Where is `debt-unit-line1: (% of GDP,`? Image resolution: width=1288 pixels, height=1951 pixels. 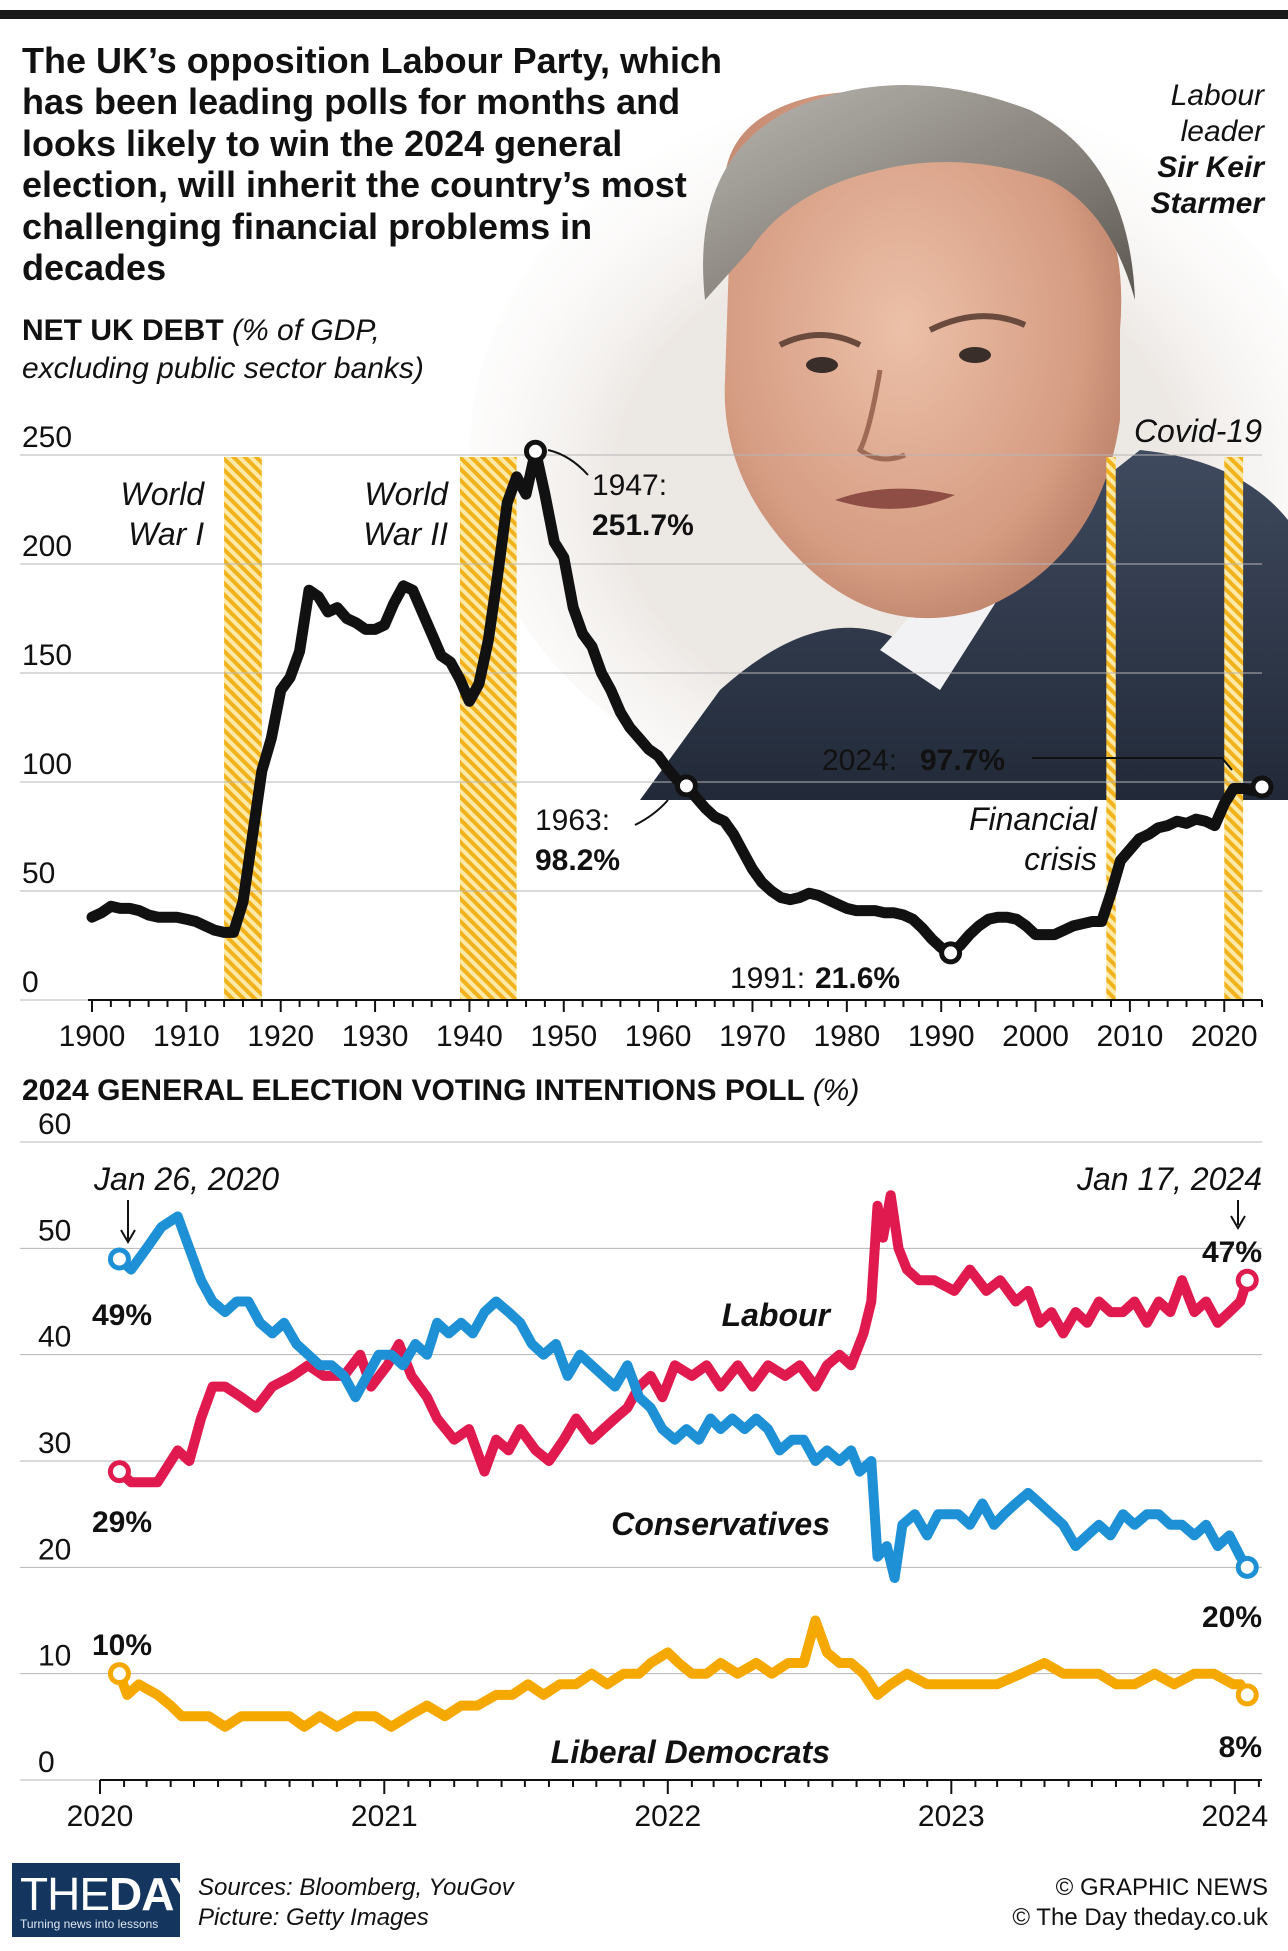 debt-unit-line1: (% of GDP, is located at coordinates (306, 330).